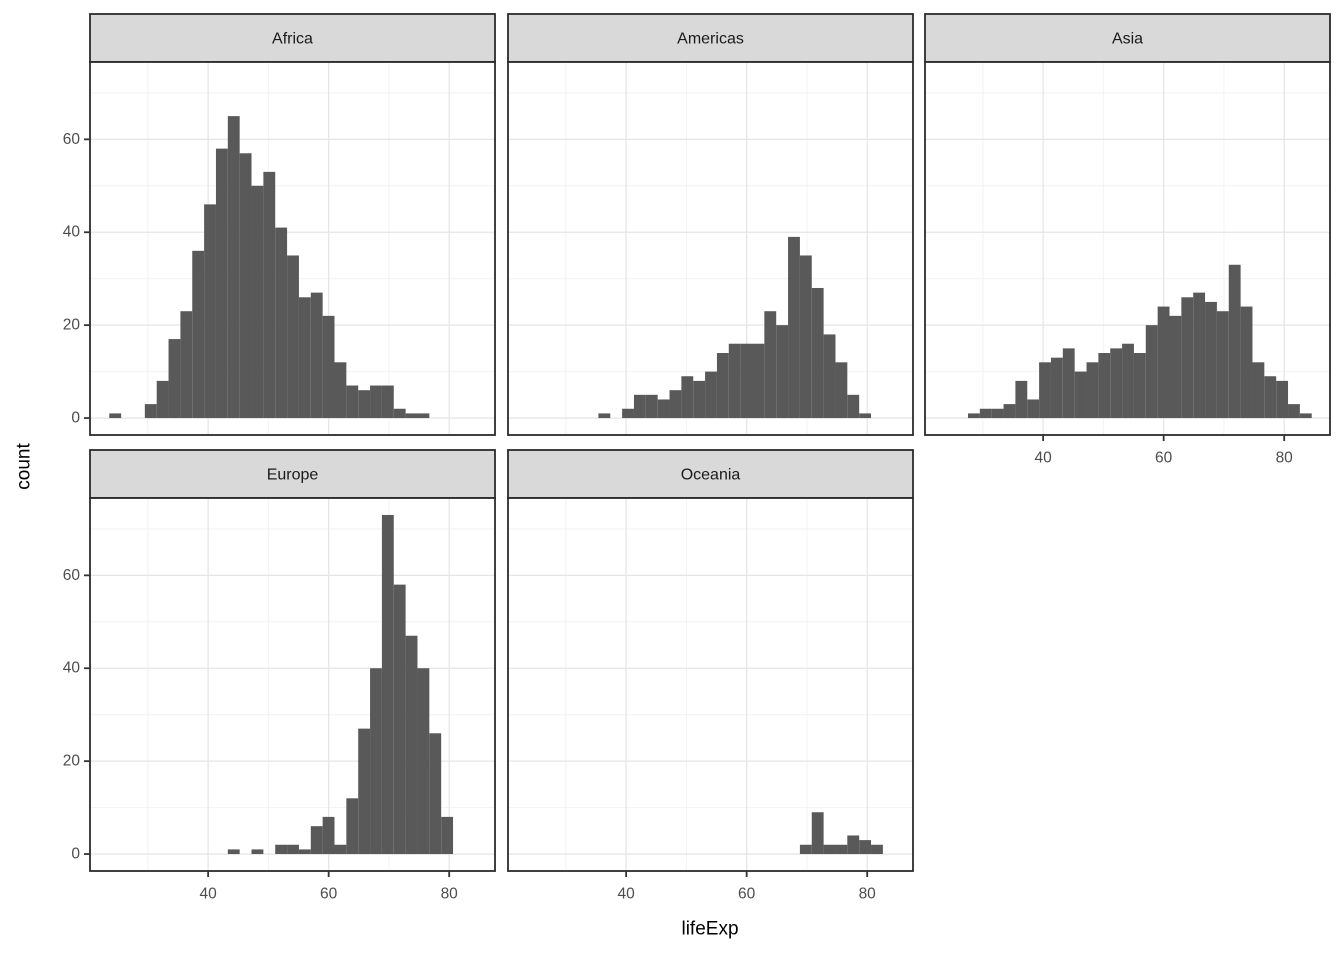 The image size is (1344, 965). What do you see at coordinates (710, 684) in the screenshot?
I see `panel-border-oceania` at bounding box center [710, 684].